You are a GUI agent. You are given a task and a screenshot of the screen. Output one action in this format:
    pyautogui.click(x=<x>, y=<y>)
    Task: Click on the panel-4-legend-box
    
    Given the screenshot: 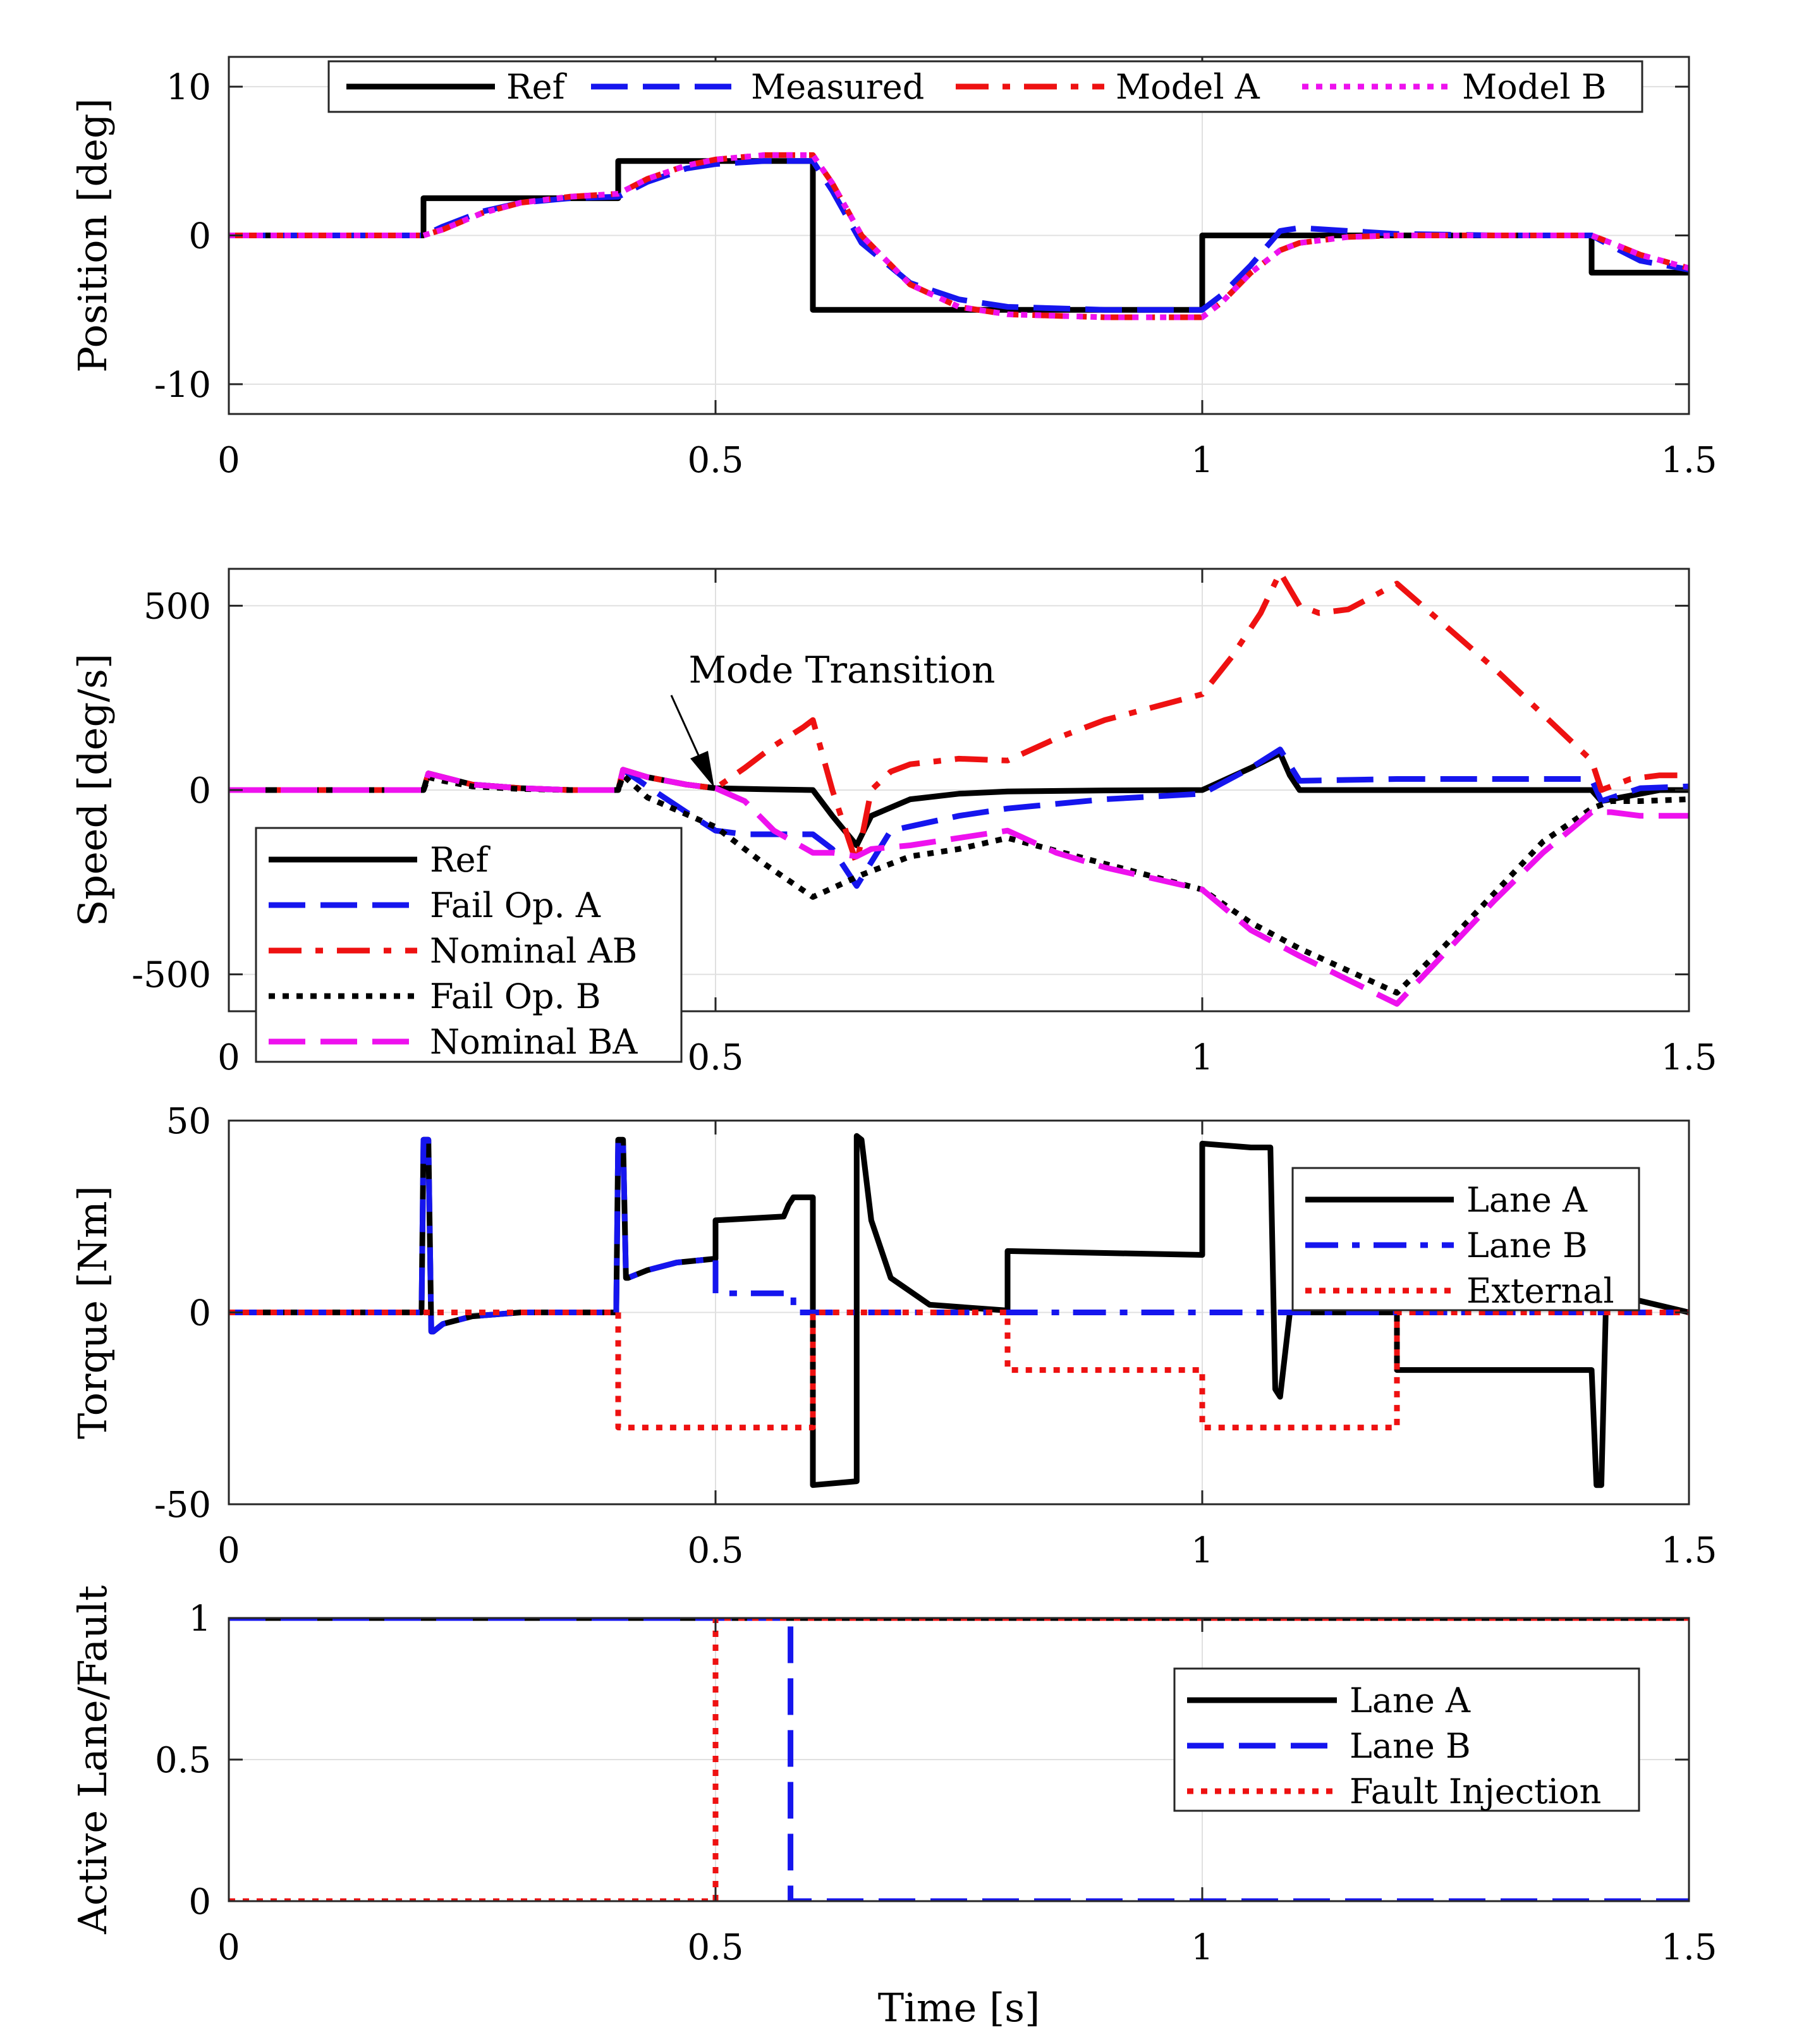 What is the action you would take?
    pyautogui.click(x=1406, y=1740)
    